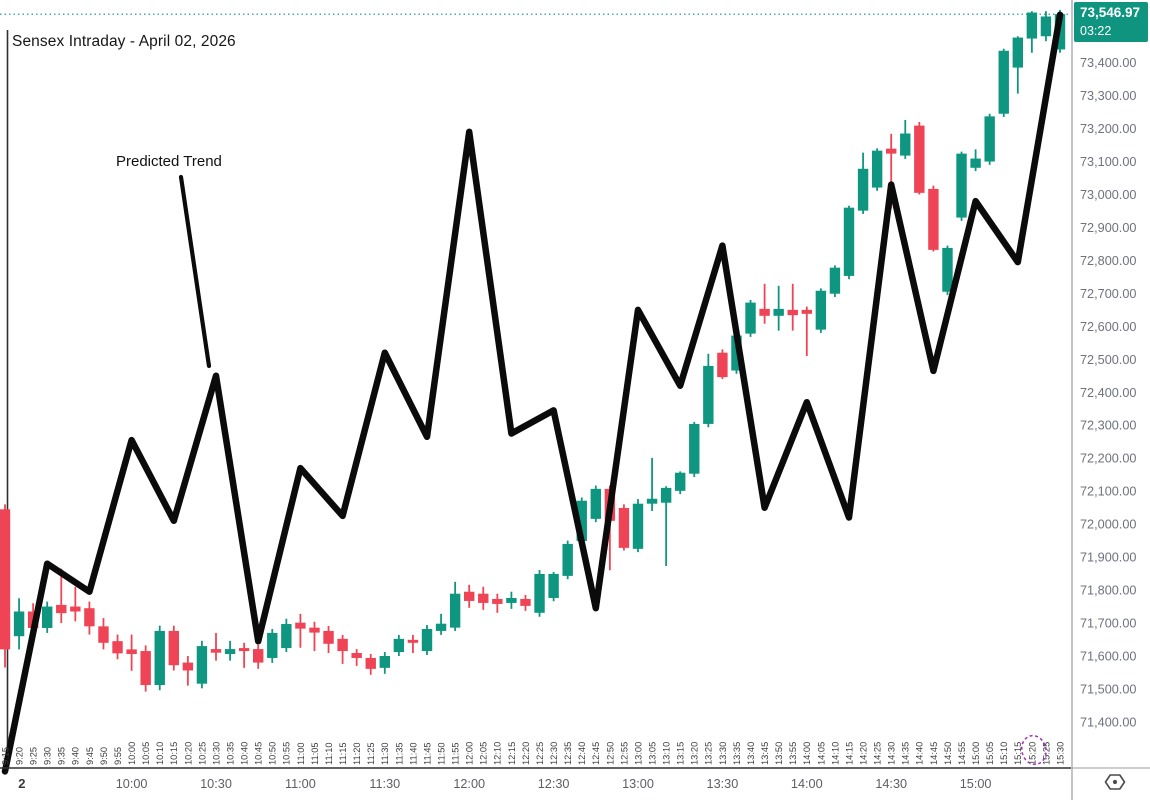 The width and height of the screenshot is (1150, 800). I want to click on minor-time-label: 14:10, so click(835, 753).